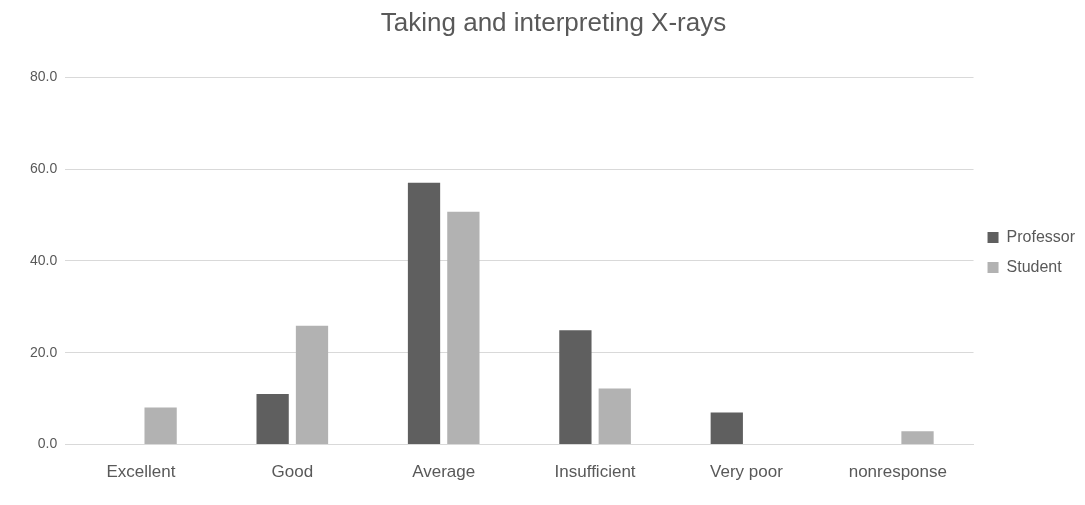 The height and width of the screenshot is (505, 1085). What do you see at coordinates (897, 472) in the screenshot?
I see `x-tick-label: nonresponse` at bounding box center [897, 472].